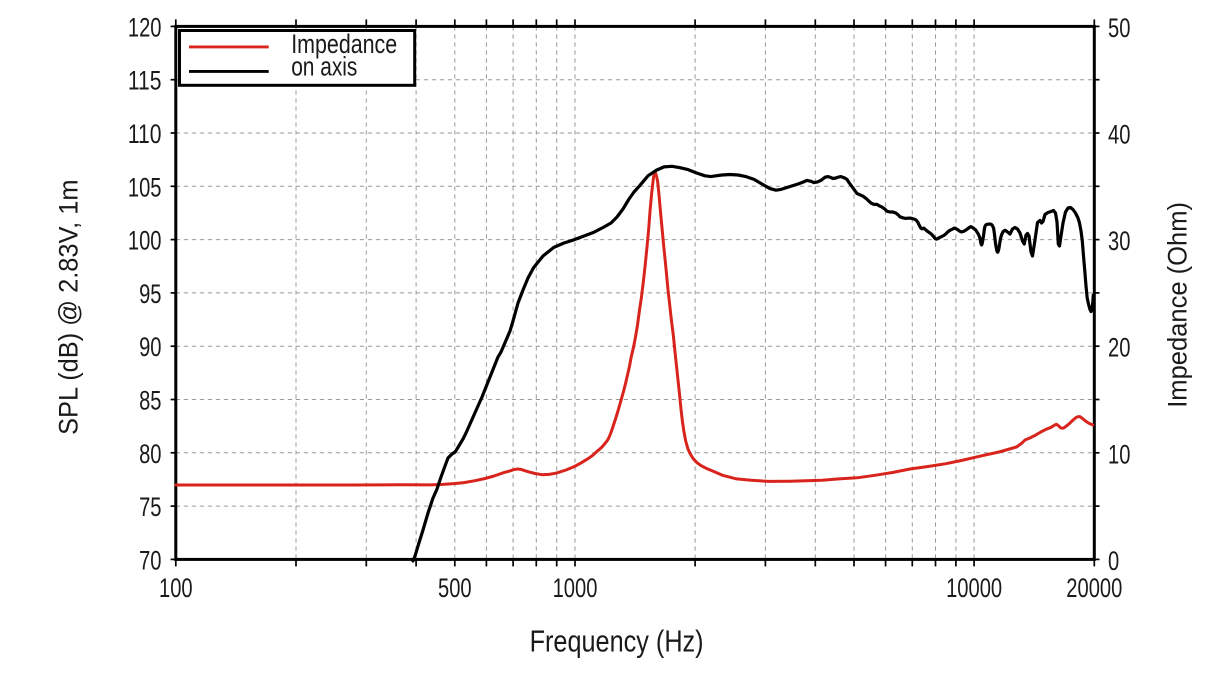  I want to click on svg-text: 0, so click(1113, 561).